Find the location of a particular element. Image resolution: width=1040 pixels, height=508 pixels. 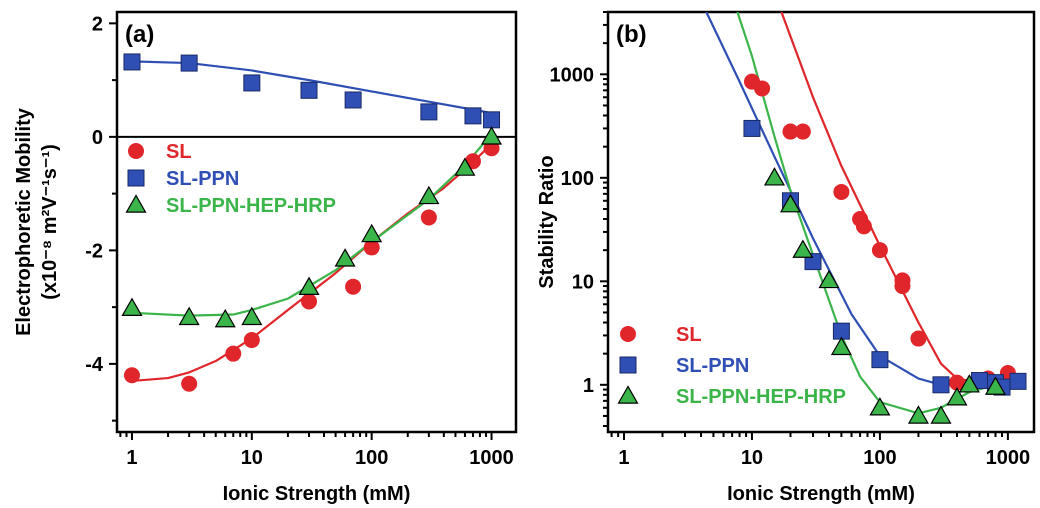

y-tick-label: 2 is located at coordinates (97, 24).